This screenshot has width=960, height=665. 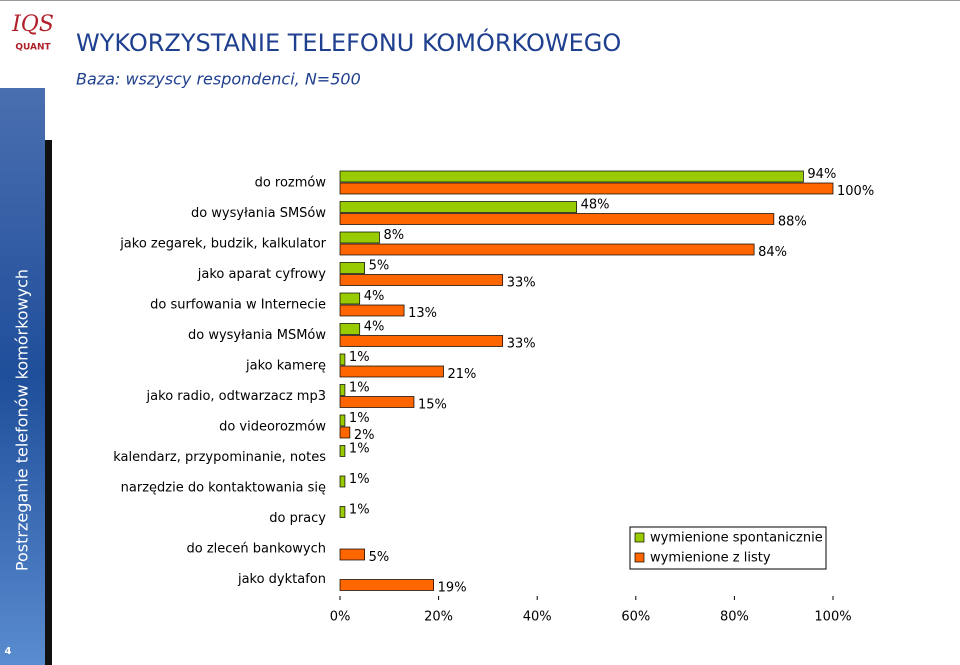 I want to click on y-tick-label: do videorozmów, so click(x=272, y=427).